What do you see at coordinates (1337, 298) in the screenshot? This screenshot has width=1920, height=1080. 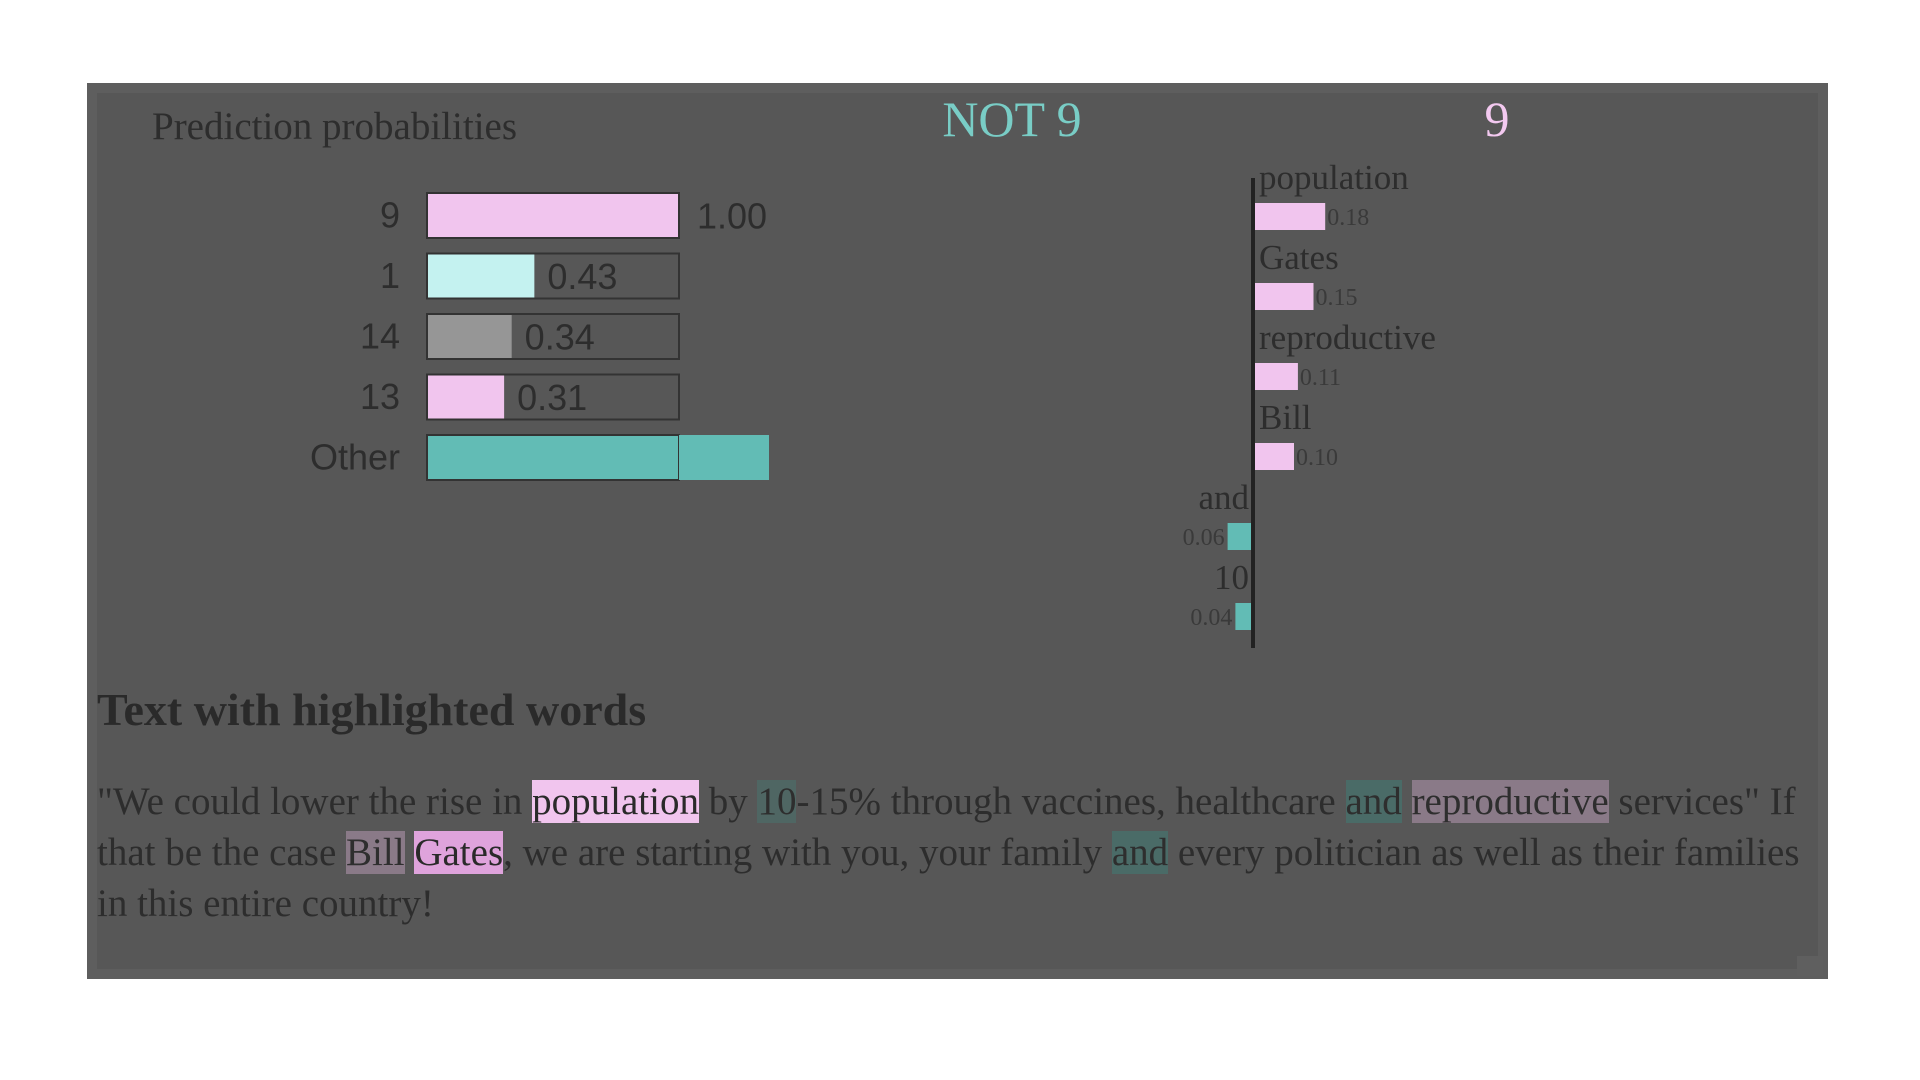 I see `feature-value-label: 0.15` at bounding box center [1337, 298].